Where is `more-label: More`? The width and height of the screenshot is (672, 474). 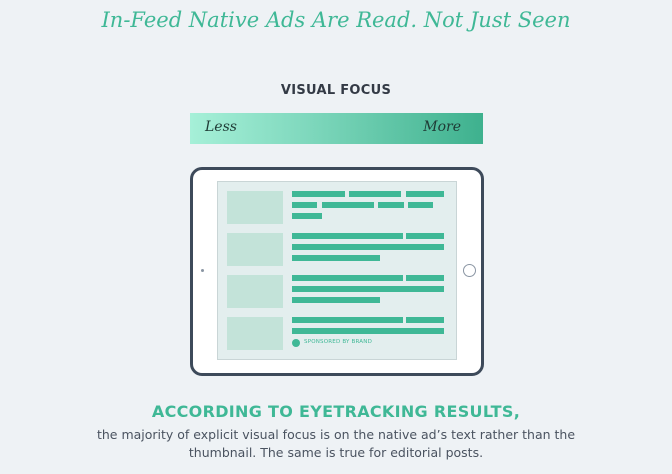
more-label: More is located at coordinates (442, 127).